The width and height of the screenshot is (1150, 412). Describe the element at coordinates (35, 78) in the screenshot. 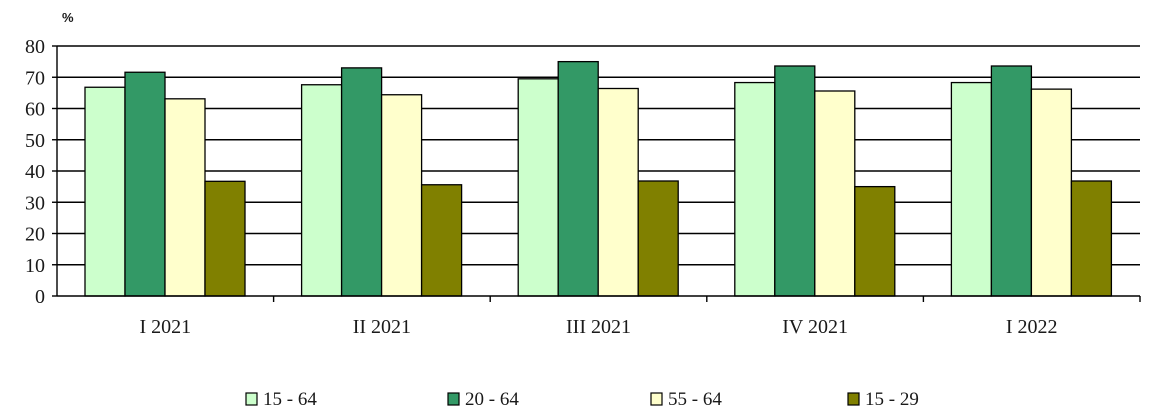

I see `y-tick-label: 70` at that location.